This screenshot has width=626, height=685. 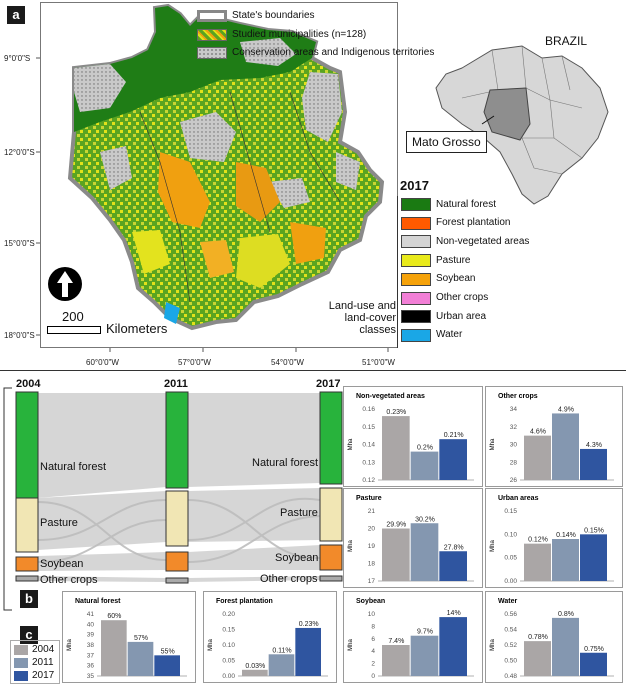 What do you see at coordinates (212, 16) in the screenshot?
I see `state-boundary-swatch` at bounding box center [212, 16].